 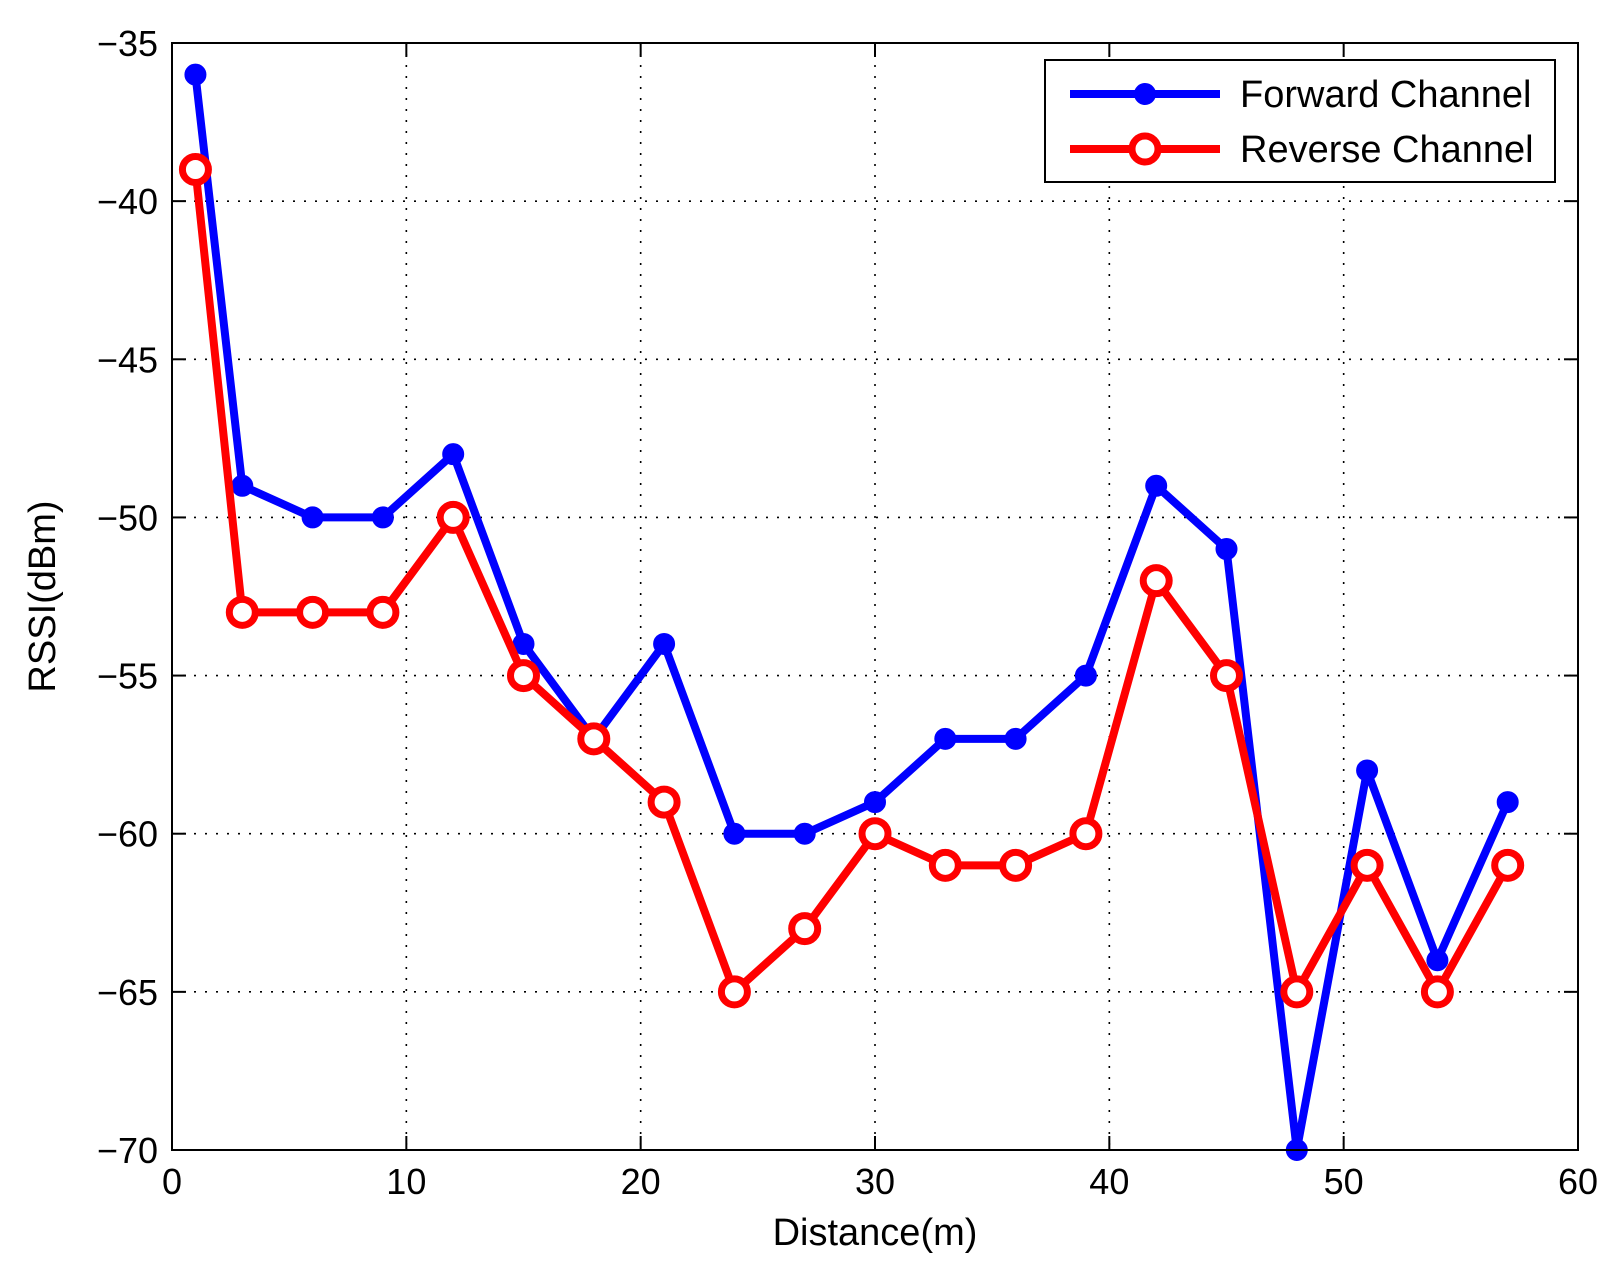 What do you see at coordinates (1344, 1181) in the screenshot?
I see `x-tick-label: 50` at bounding box center [1344, 1181].